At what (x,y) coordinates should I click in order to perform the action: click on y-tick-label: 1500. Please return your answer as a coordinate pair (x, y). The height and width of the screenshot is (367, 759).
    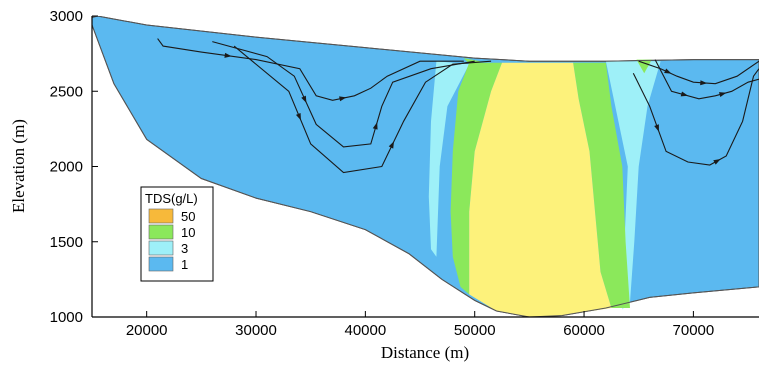
    Looking at the image, I should click on (66, 242).